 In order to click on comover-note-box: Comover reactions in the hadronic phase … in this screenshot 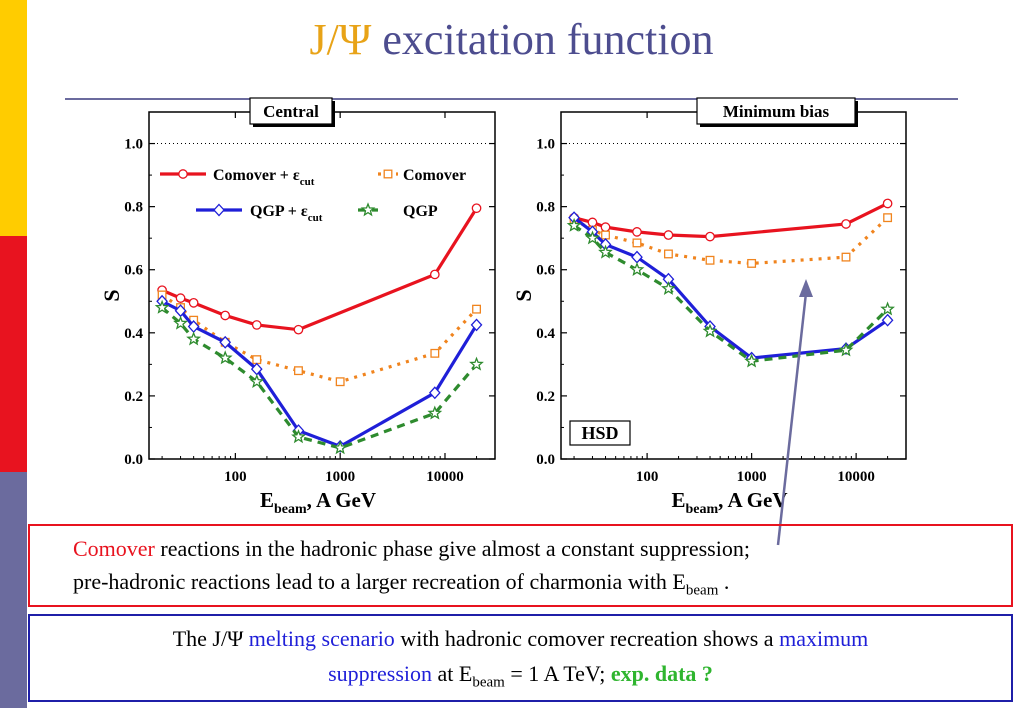, I will do `click(520, 565)`.